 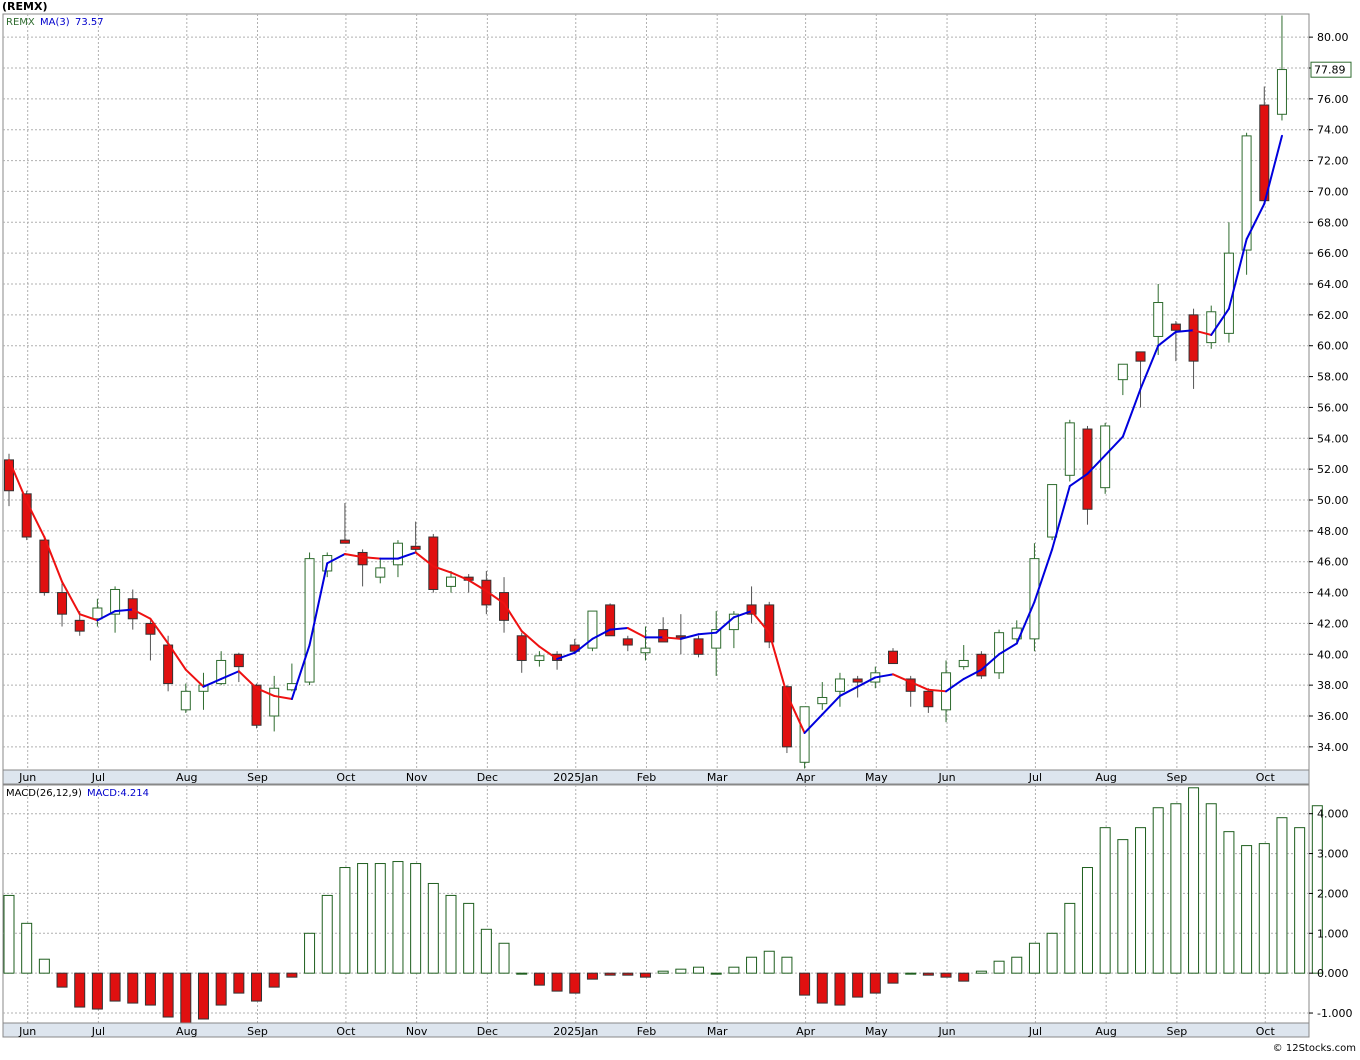 What do you see at coordinates (55, 22) in the screenshot?
I see `price-legend: REMX MA(3) 73.57` at bounding box center [55, 22].